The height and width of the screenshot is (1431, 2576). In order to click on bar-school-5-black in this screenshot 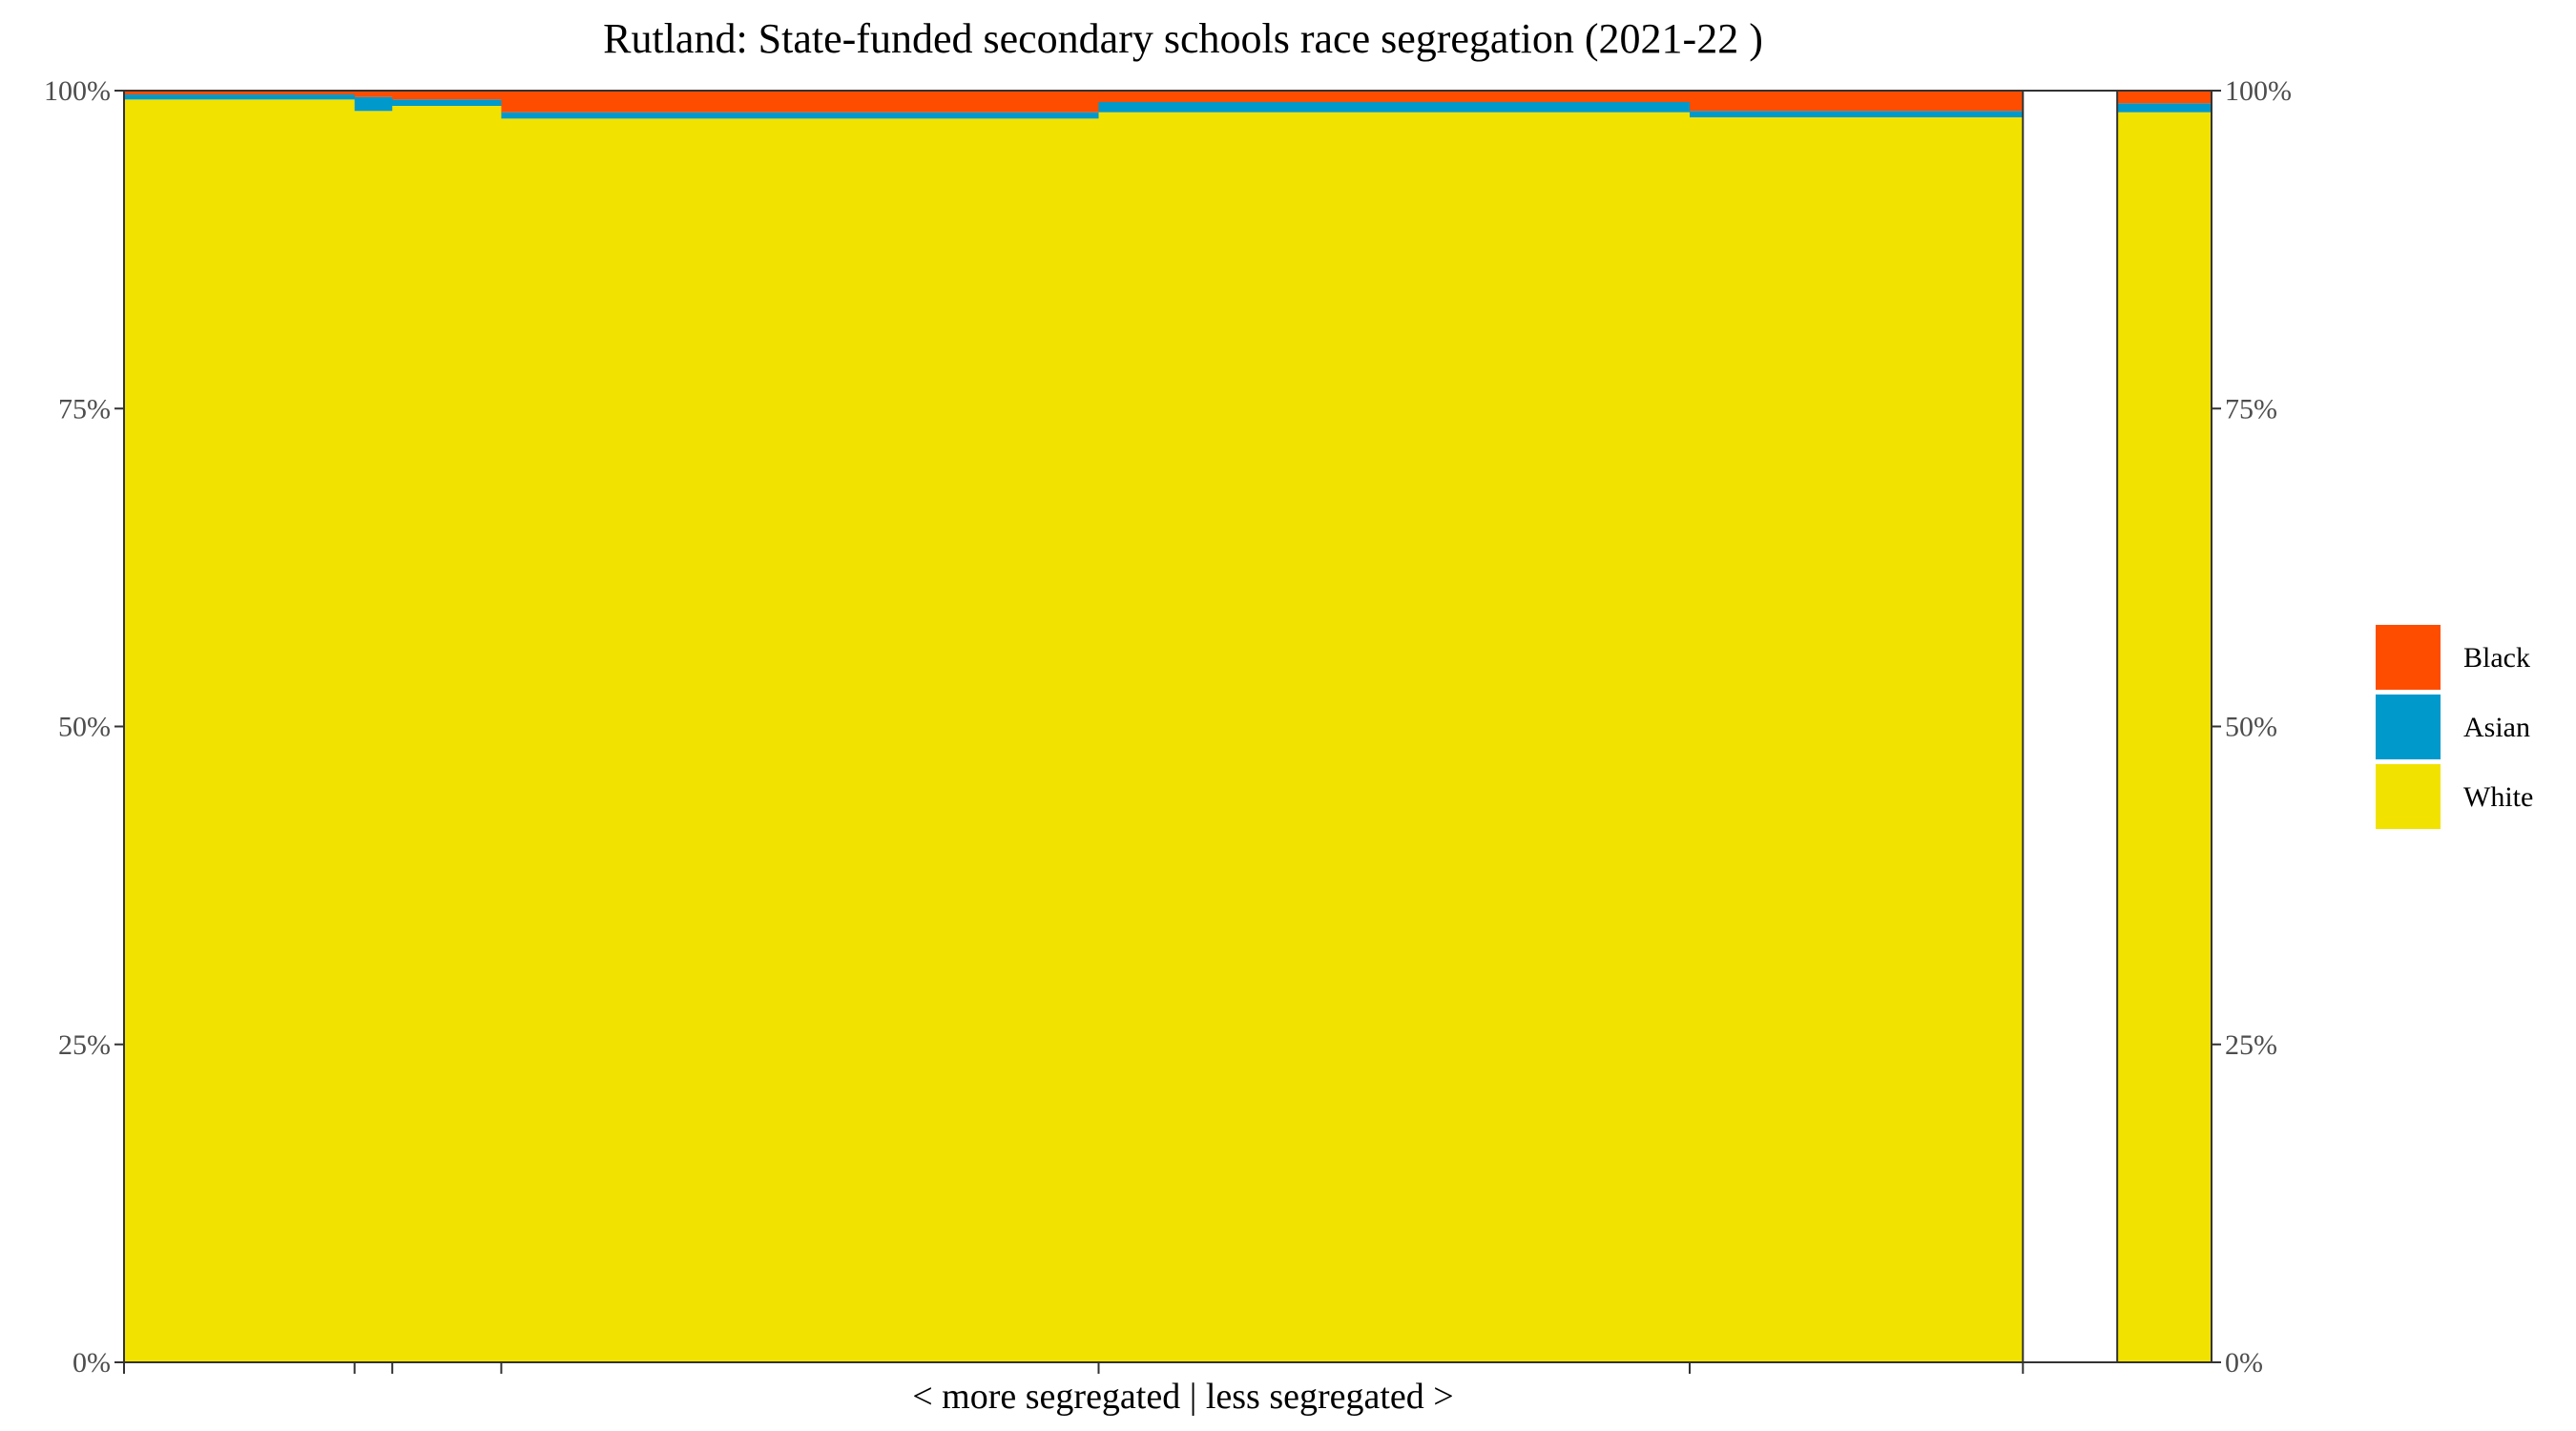, I will do `click(1394, 96)`.